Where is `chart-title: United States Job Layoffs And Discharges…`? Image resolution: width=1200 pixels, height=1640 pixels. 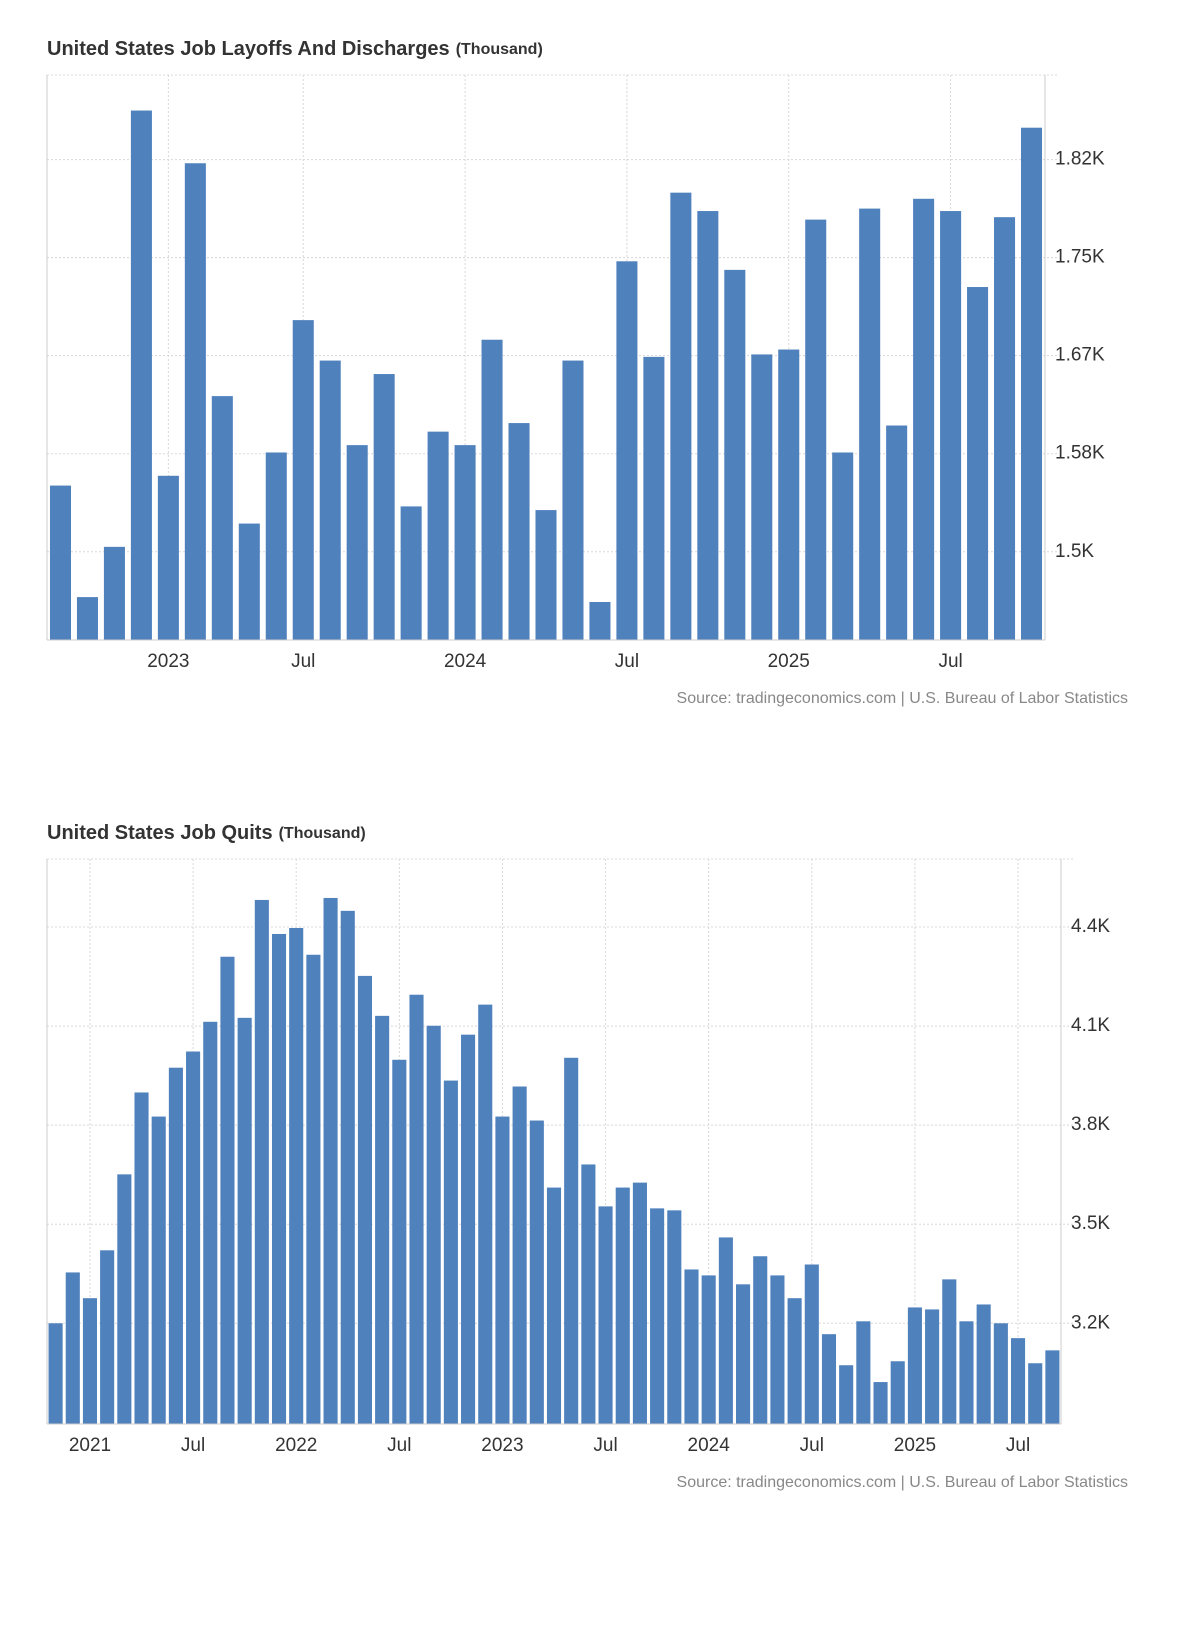 chart-title: United States Job Layoffs And Discharges… is located at coordinates (295, 49).